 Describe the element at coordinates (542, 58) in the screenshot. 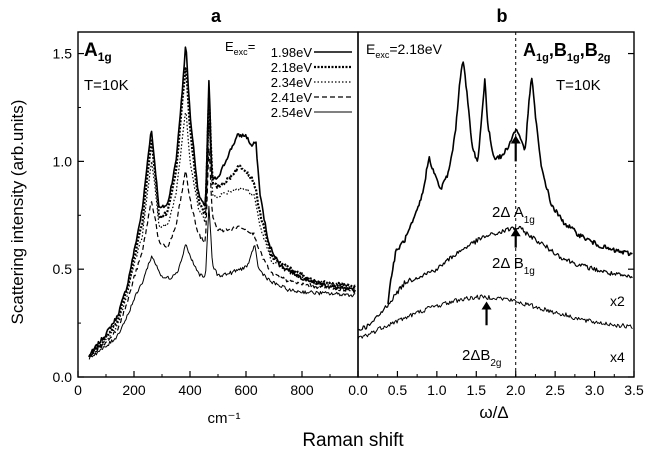

I see `panel-b-sym-a-sub: 1g` at that location.